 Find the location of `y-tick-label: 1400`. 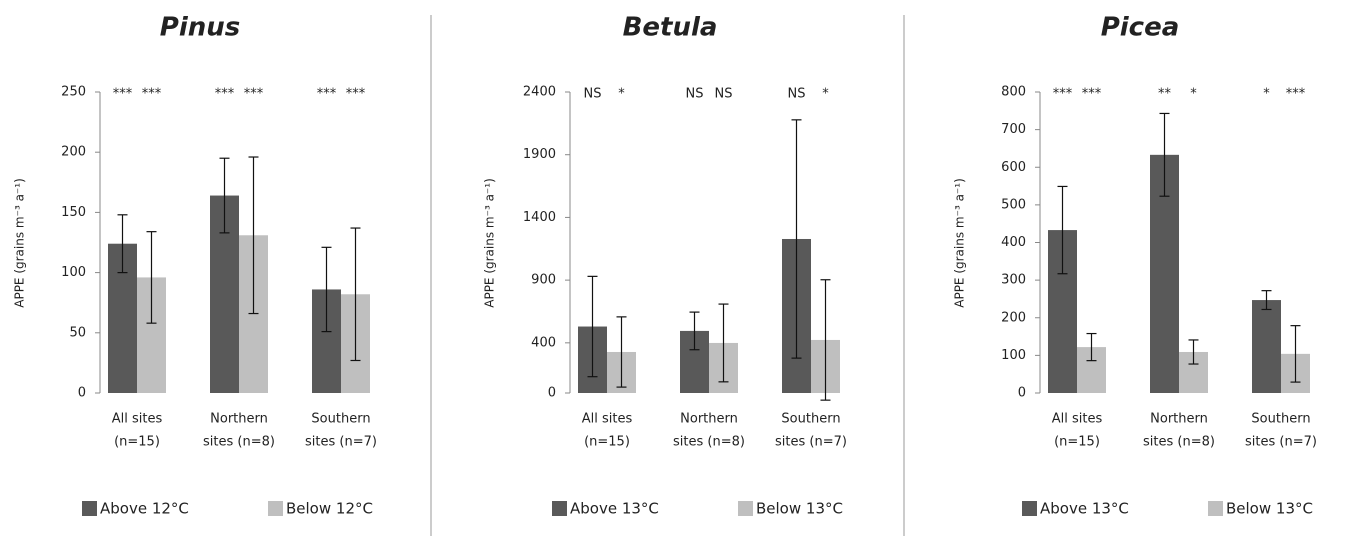

y-tick-label: 1400 is located at coordinates (539, 217).